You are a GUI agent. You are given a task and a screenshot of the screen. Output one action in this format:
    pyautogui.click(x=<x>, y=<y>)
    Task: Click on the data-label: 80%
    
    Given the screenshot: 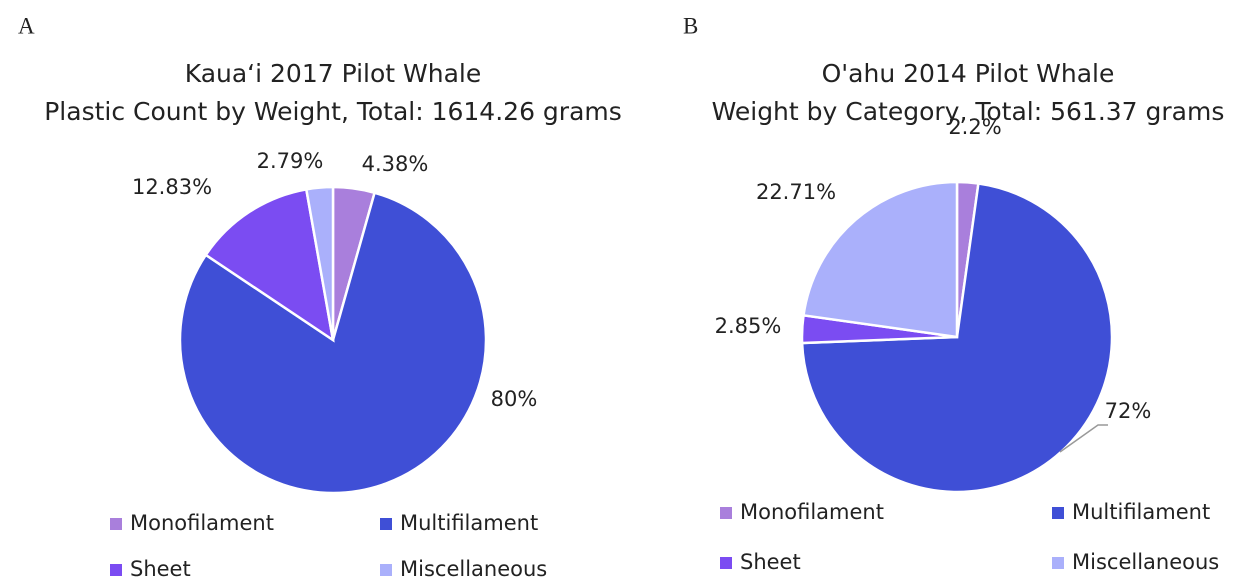 What is the action you would take?
    pyautogui.click(x=514, y=399)
    